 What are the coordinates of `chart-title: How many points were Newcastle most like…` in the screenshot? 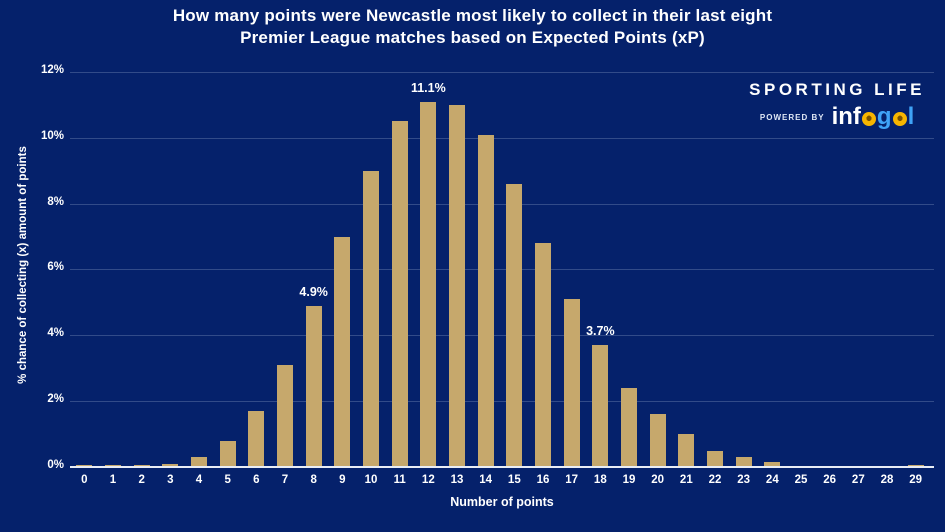 It's located at (472, 27).